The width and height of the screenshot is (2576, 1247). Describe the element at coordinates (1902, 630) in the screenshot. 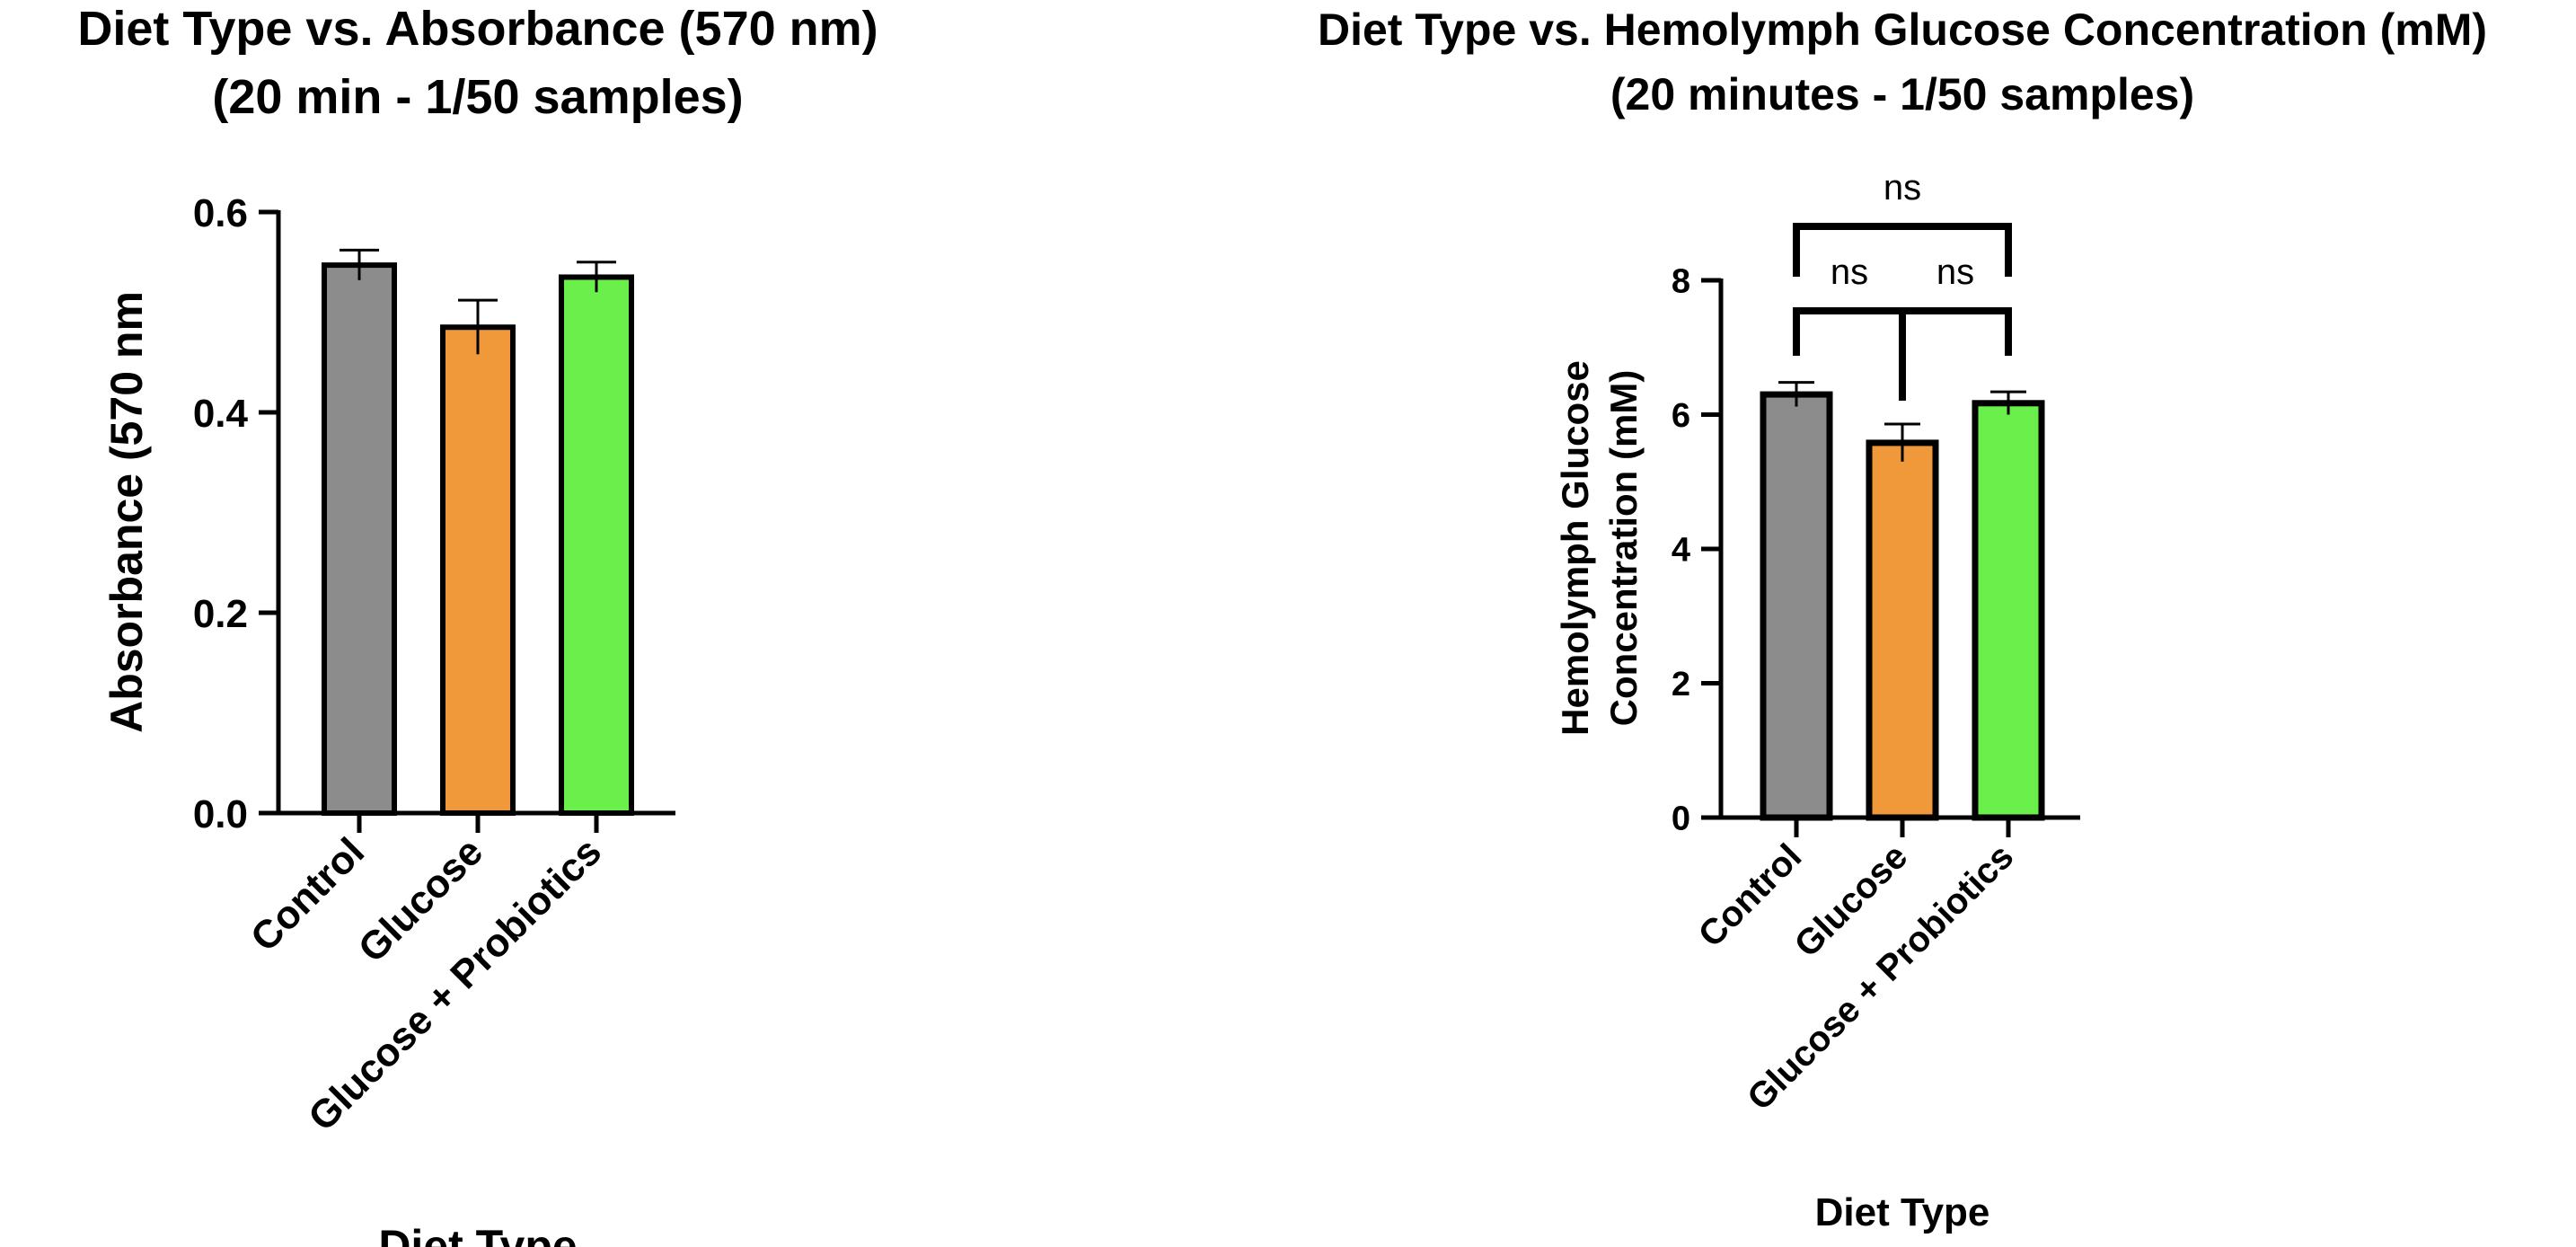

I see `chart2-bar-glucose` at that location.